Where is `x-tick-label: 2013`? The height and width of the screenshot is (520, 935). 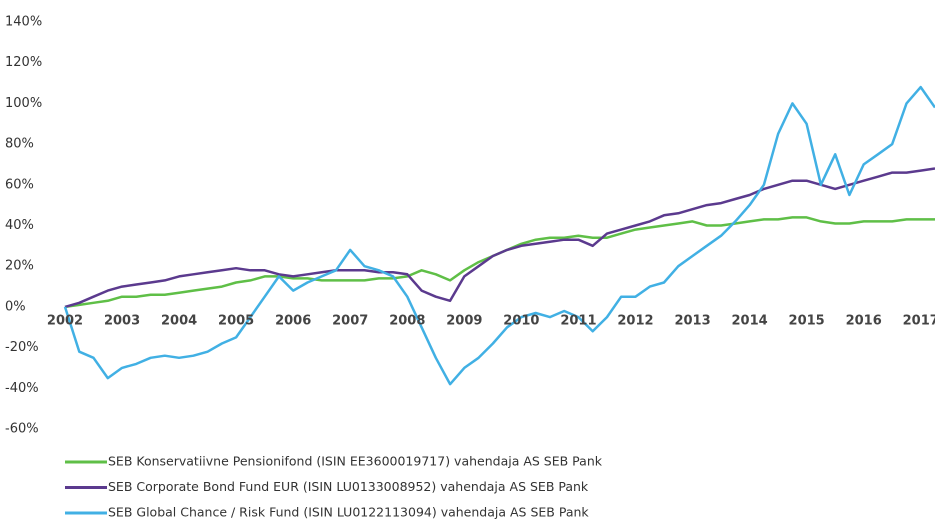
x-tick-label: 2013 is located at coordinates (692, 320).